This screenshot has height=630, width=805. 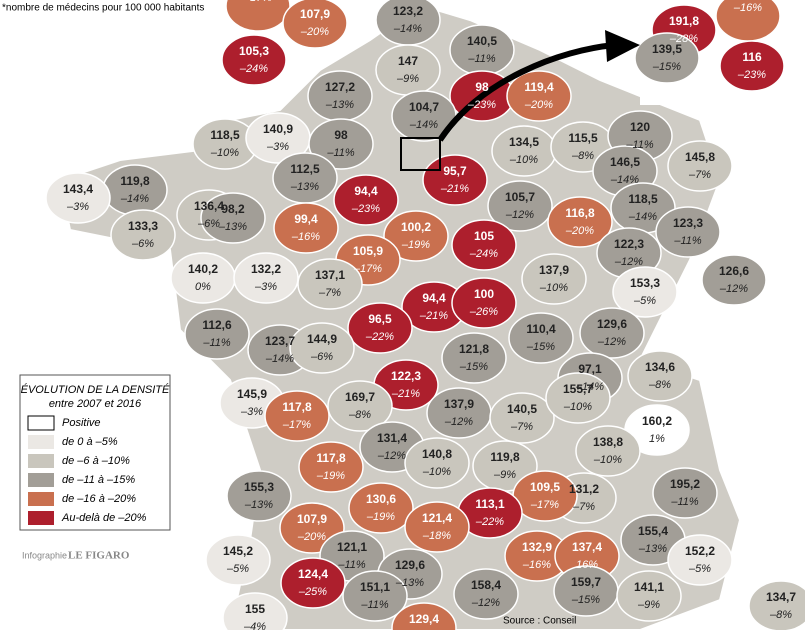 What do you see at coordinates (330, 275) in the screenshot?
I see `density-value: 137,1` at bounding box center [330, 275].